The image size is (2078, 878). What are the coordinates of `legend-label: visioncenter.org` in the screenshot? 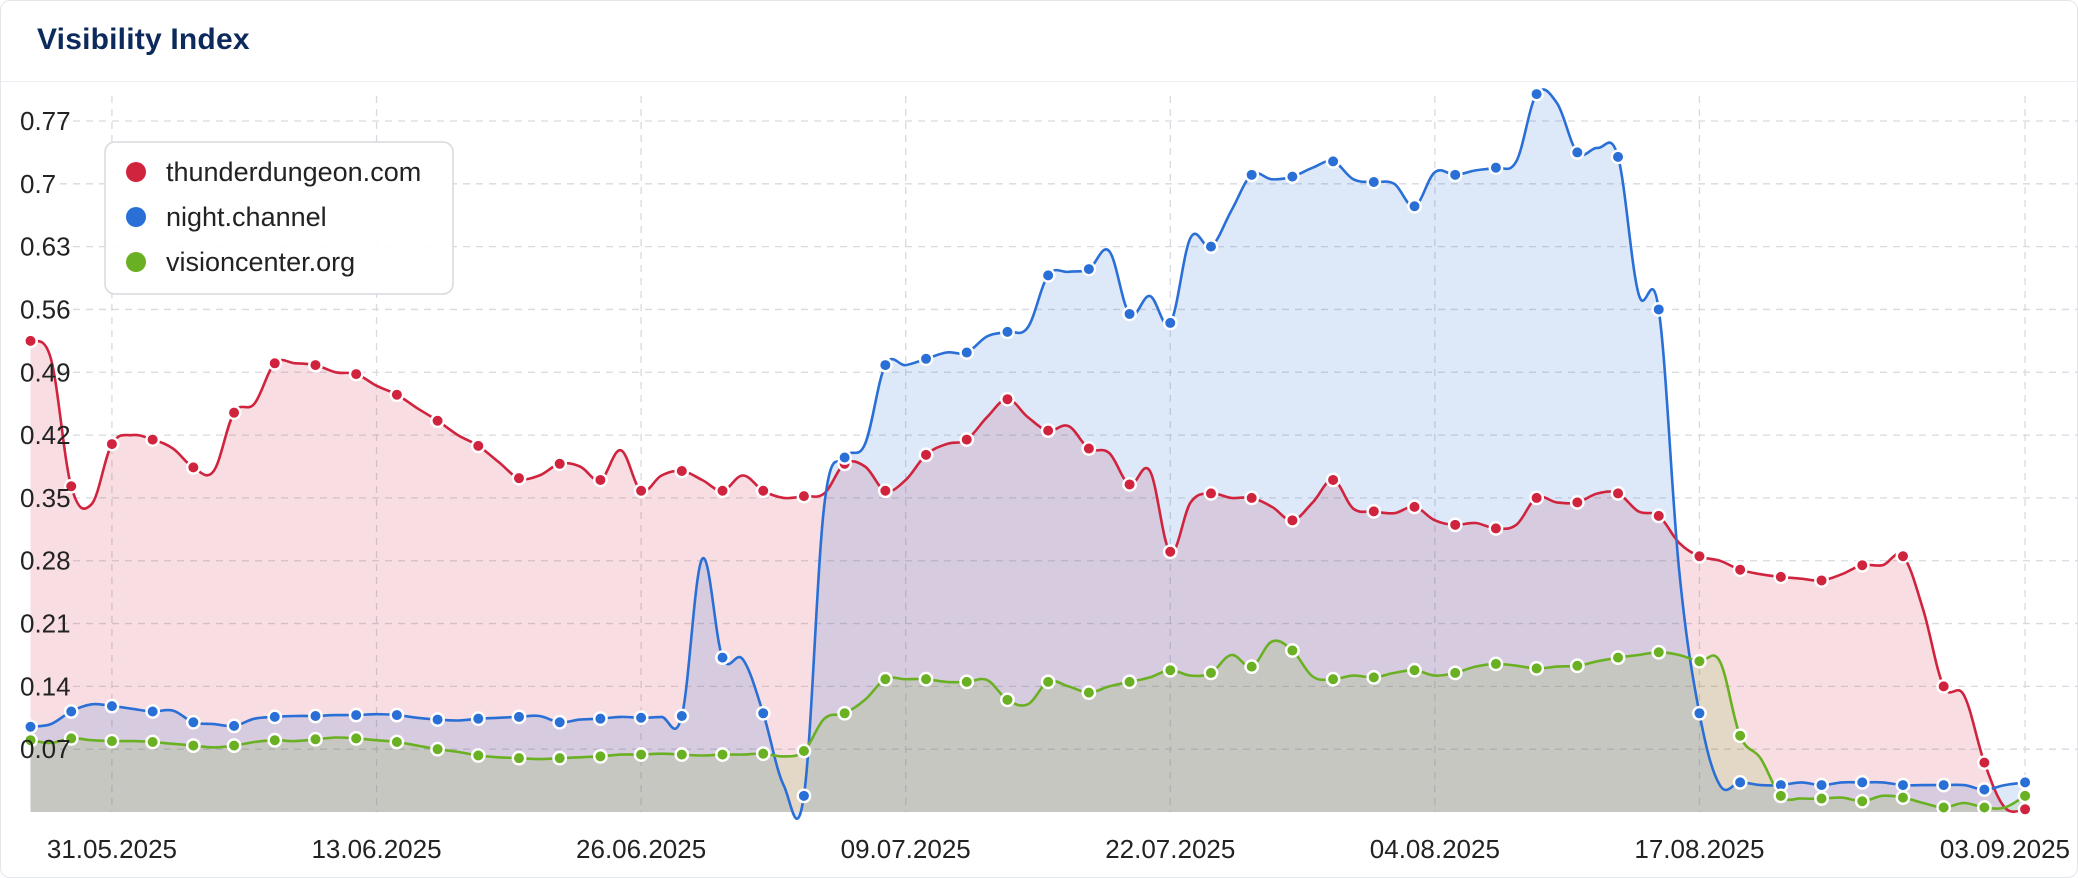 It's located at (260, 262).